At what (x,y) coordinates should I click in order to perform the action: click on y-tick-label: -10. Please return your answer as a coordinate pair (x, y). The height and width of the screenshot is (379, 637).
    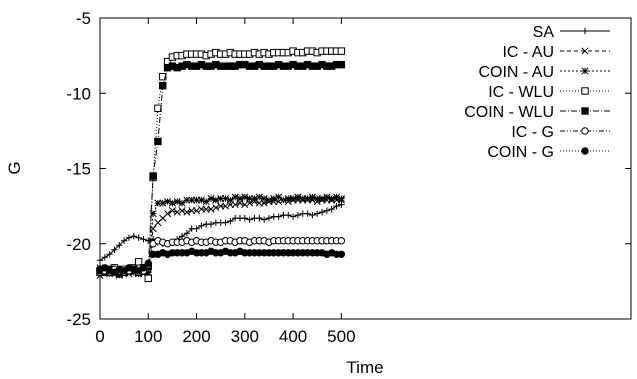
    Looking at the image, I should click on (78, 93).